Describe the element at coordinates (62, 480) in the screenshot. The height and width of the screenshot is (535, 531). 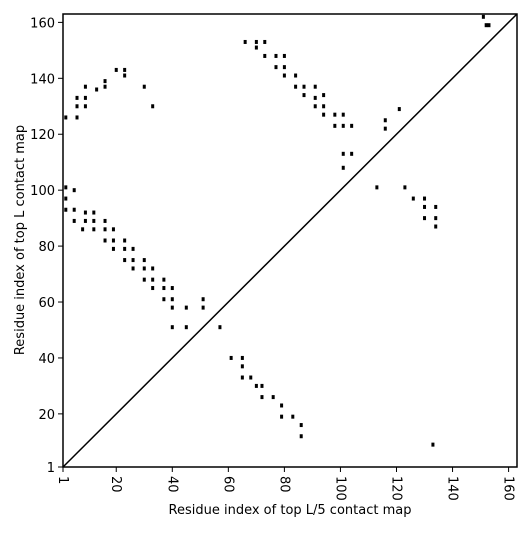
I see `x-tick-label: 1` at that location.